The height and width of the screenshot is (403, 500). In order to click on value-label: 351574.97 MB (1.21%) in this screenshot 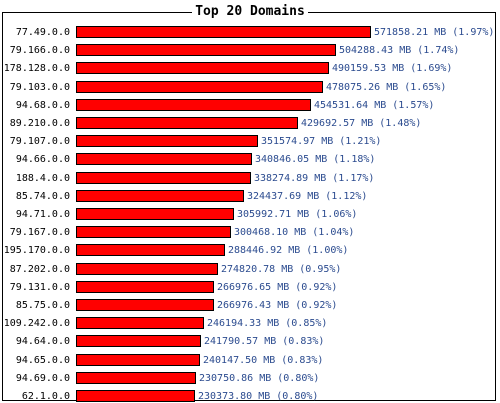, I will do `click(321, 141)`.